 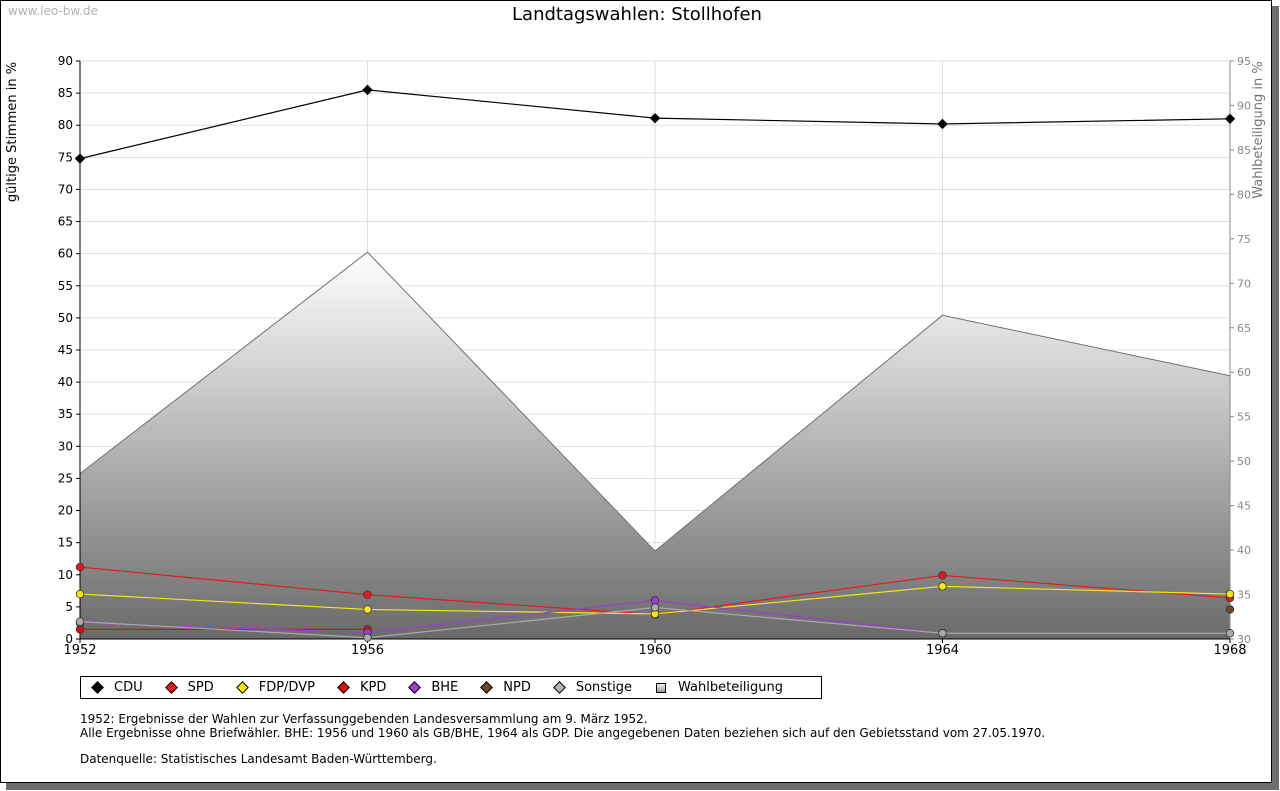 What do you see at coordinates (1229, 650) in the screenshot?
I see `x-tick-label: 1968` at bounding box center [1229, 650].